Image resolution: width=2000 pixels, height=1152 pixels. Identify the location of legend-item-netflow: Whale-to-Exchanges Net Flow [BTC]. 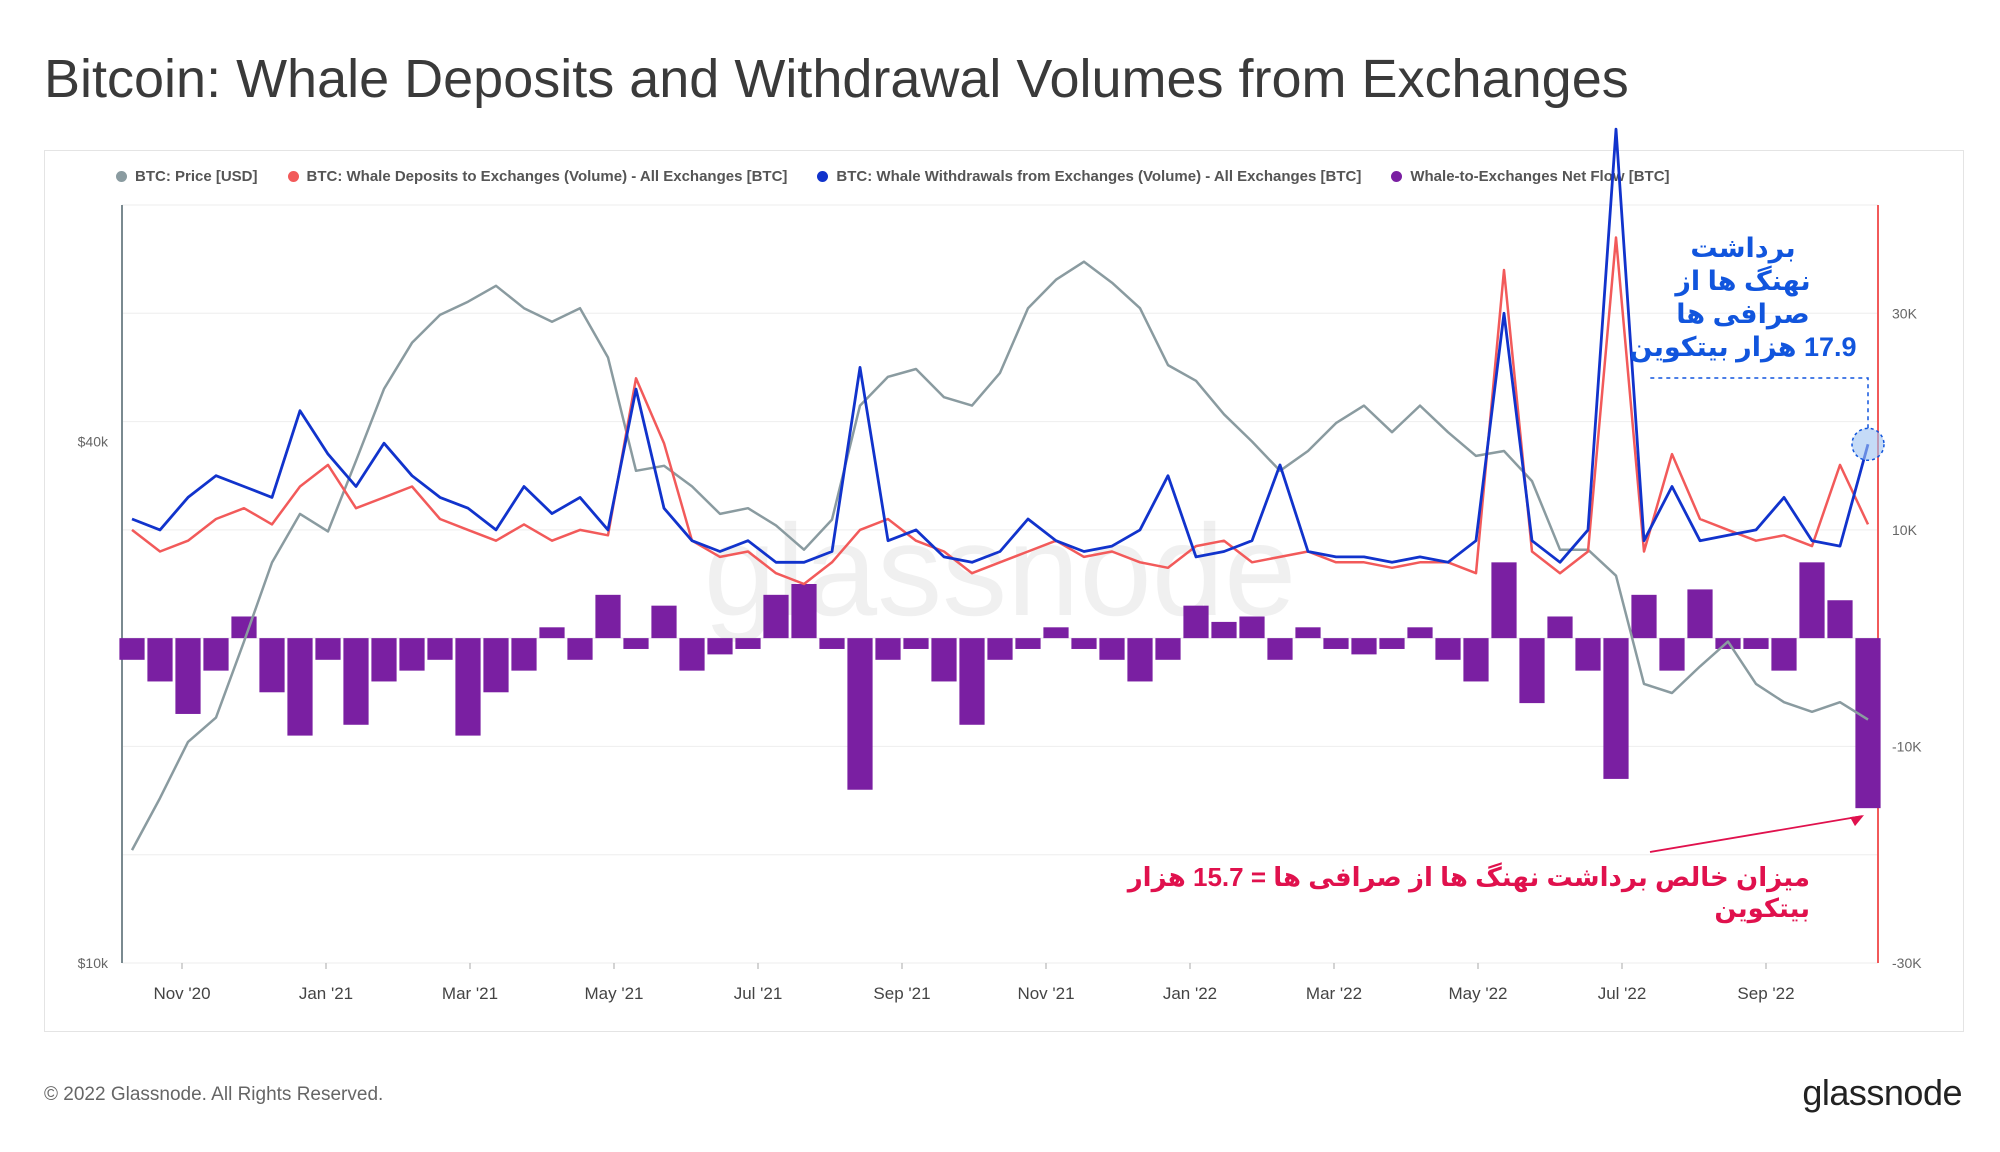
(1530, 176).